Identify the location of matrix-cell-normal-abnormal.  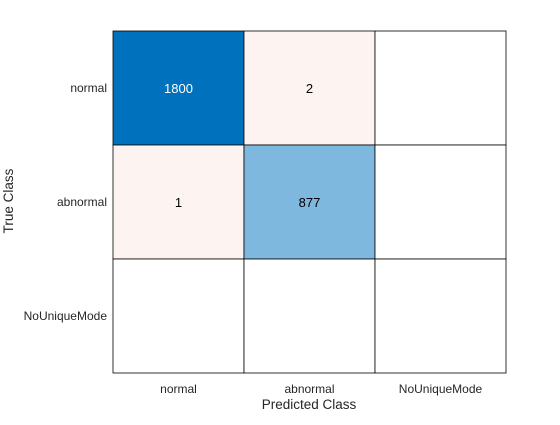
(309, 88).